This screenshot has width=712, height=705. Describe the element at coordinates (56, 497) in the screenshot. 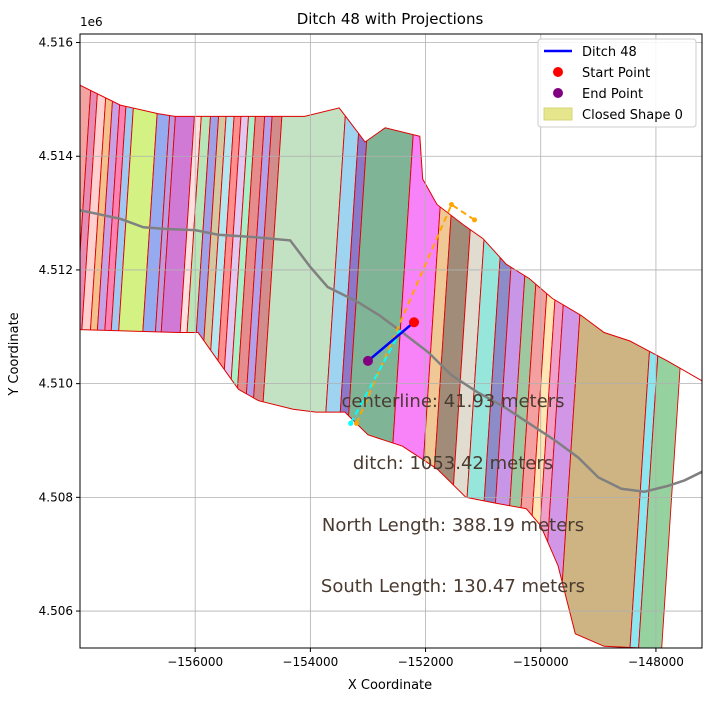

I see `y-tick-label: 4.508` at that location.